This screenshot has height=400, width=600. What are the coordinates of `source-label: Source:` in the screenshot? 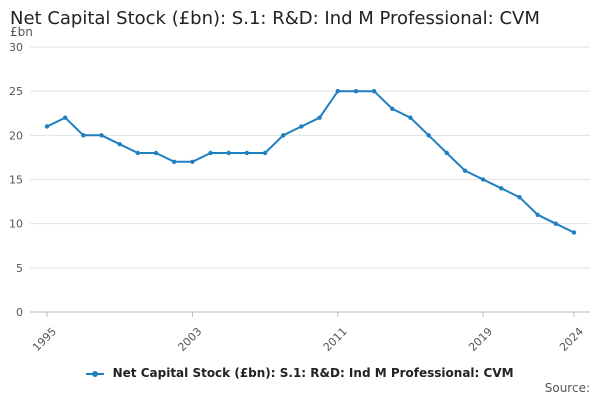 It's located at (567, 388).